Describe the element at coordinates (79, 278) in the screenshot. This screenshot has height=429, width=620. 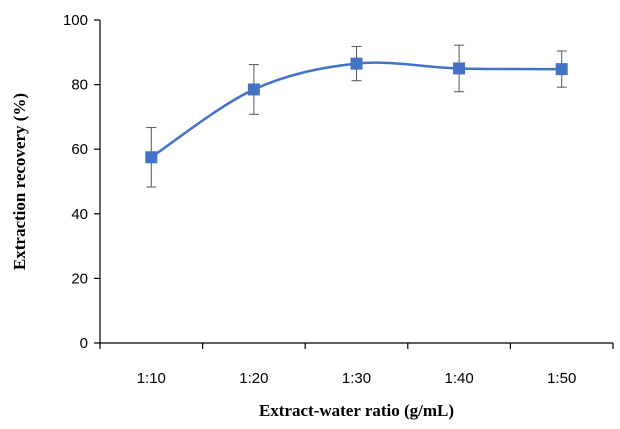
I see `y-tick-label: 20` at that location.